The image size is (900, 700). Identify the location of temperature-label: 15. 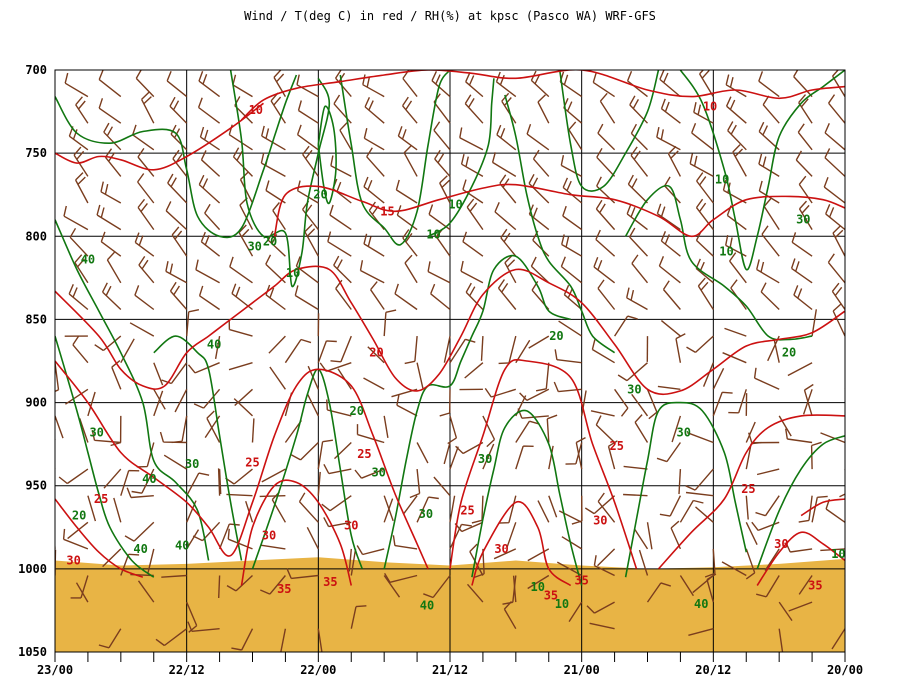
(387, 211).